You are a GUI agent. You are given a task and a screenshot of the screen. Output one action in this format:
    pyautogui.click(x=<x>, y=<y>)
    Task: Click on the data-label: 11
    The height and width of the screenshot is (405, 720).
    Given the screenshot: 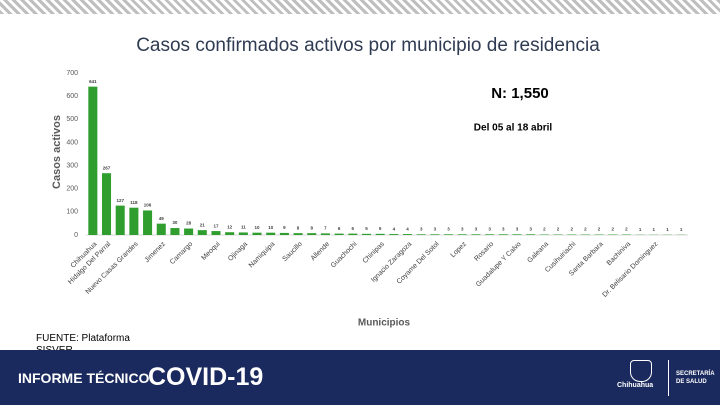 What is the action you would take?
    pyautogui.click(x=243, y=227)
    